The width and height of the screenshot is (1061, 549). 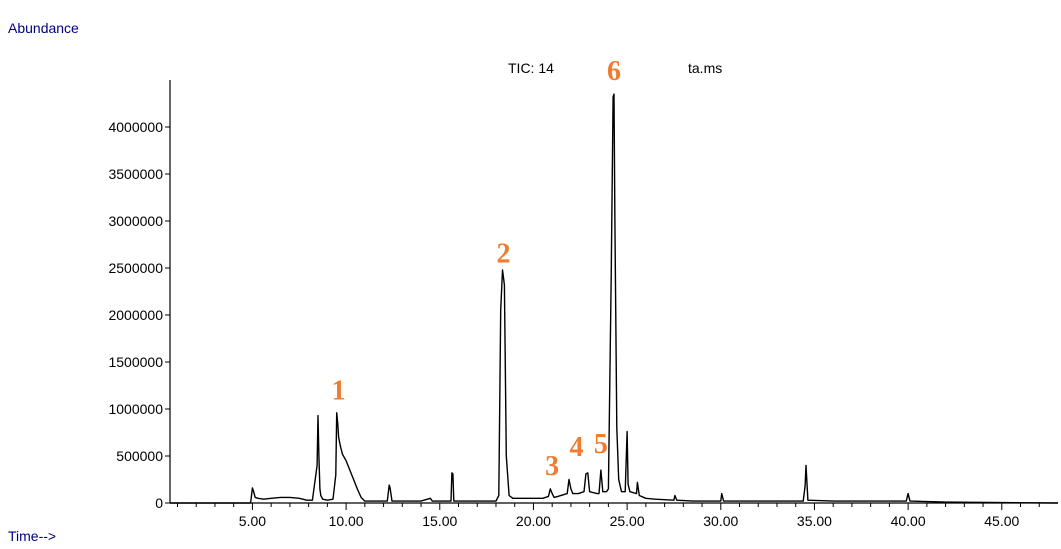 I want to click on x-tick-label: 40.00, so click(x=908, y=521).